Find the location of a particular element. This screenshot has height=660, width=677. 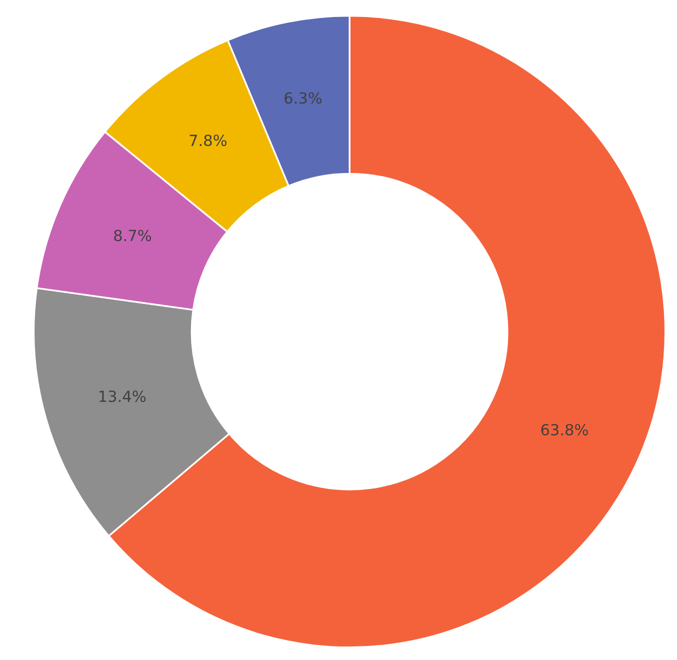

data-label: 8.7% is located at coordinates (133, 236).